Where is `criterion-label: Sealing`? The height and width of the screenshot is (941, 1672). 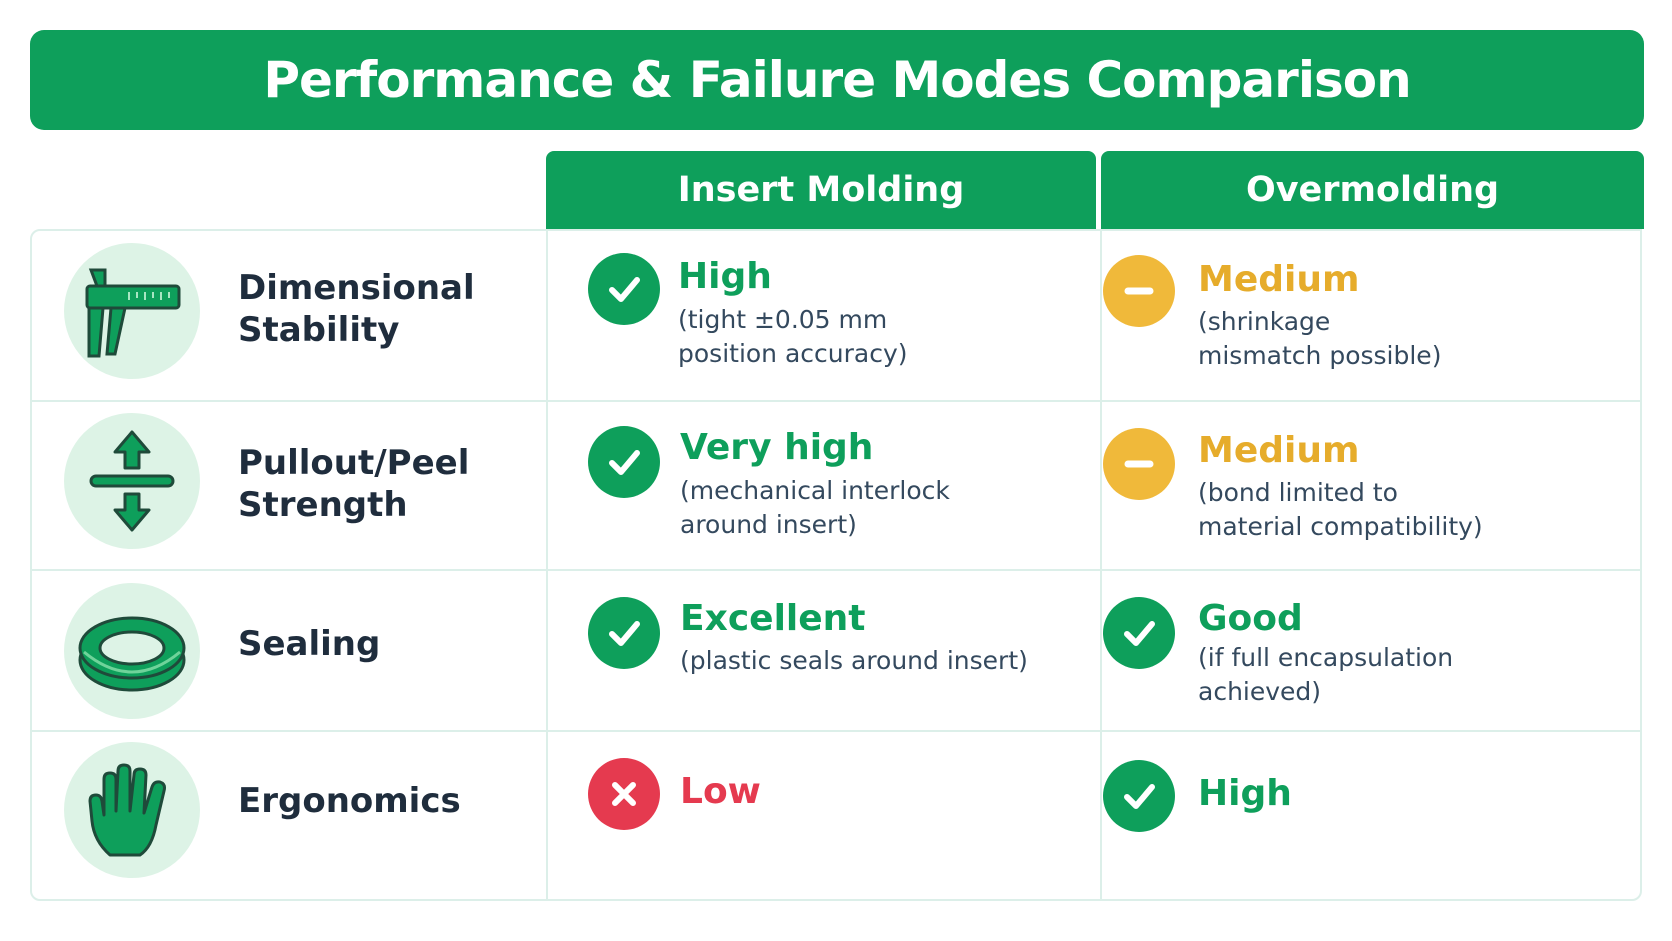
criterion-label: Sealing is located at coordinates (309, 644).